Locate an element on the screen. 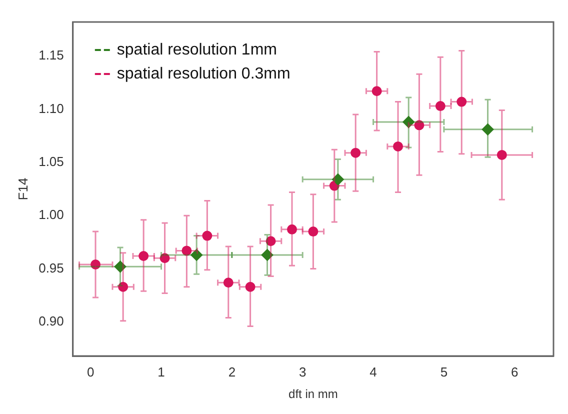 The width and height of the screenshot is (568, 414). y-axis-title: F14 is located at coordinates (22, 189).